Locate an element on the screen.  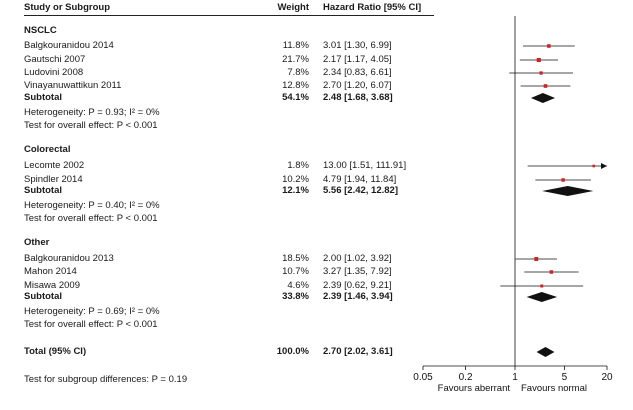
row-weight: 12.8% is located at coordinates (295, 85).